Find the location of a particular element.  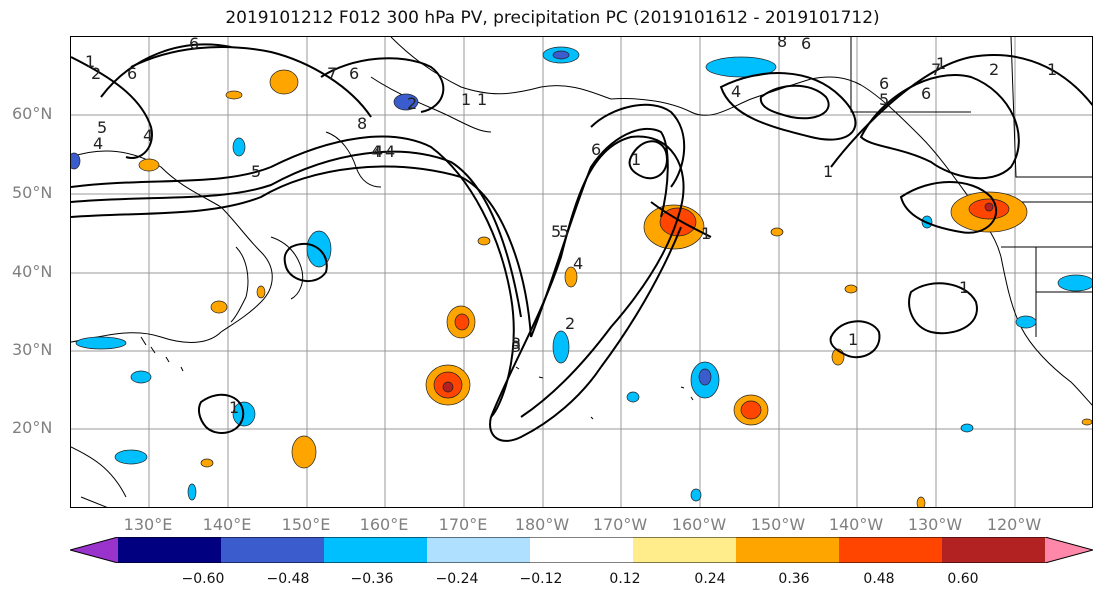

colorbar-tick: 0.60 is located at coordinates (963, 579).